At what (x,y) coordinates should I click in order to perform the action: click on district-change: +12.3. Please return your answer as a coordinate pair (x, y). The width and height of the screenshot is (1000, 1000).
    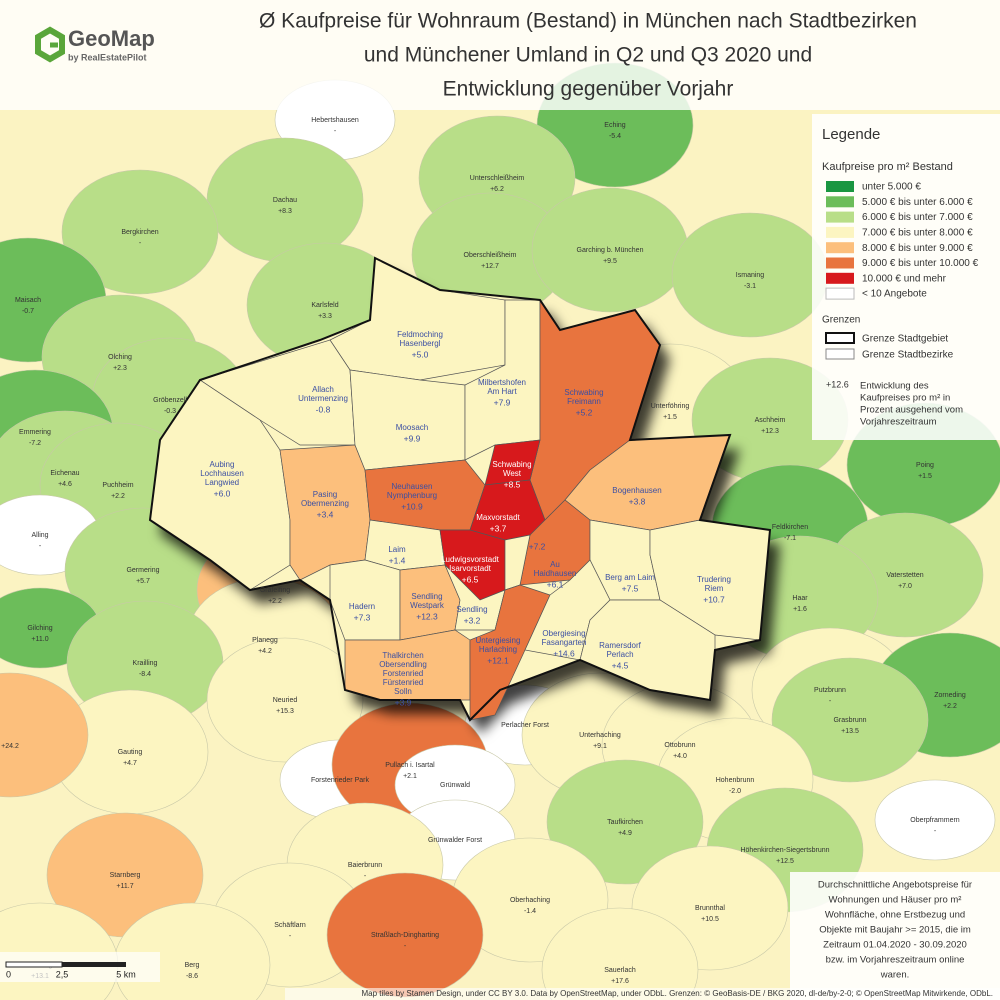
    Looking at the image, I should click on (427, 616).